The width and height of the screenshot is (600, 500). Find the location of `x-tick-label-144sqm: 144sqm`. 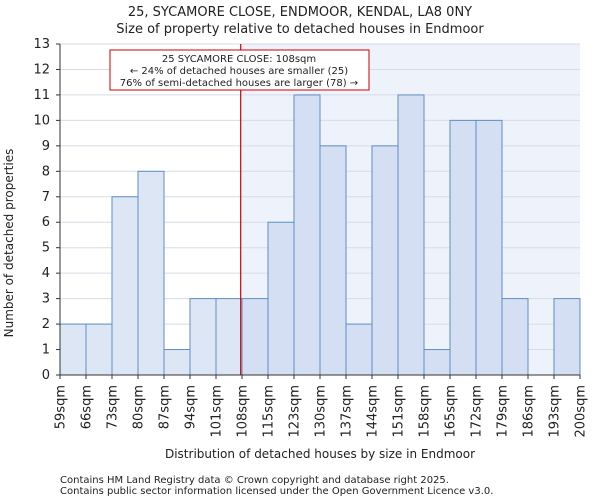

x-tick-label-144sqm: 144sqm is located at coordinates (373, 411).